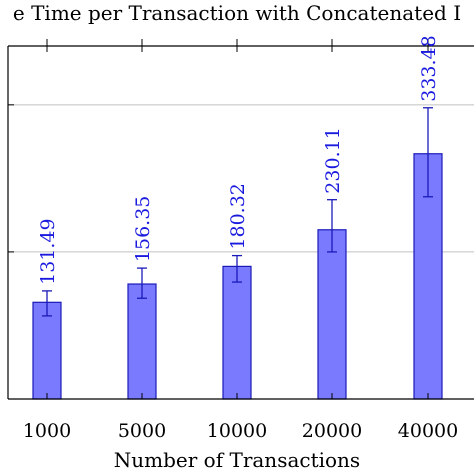 The image size is (474, 474). I want to click on x-tick-label: 1000, so click(47, 431).